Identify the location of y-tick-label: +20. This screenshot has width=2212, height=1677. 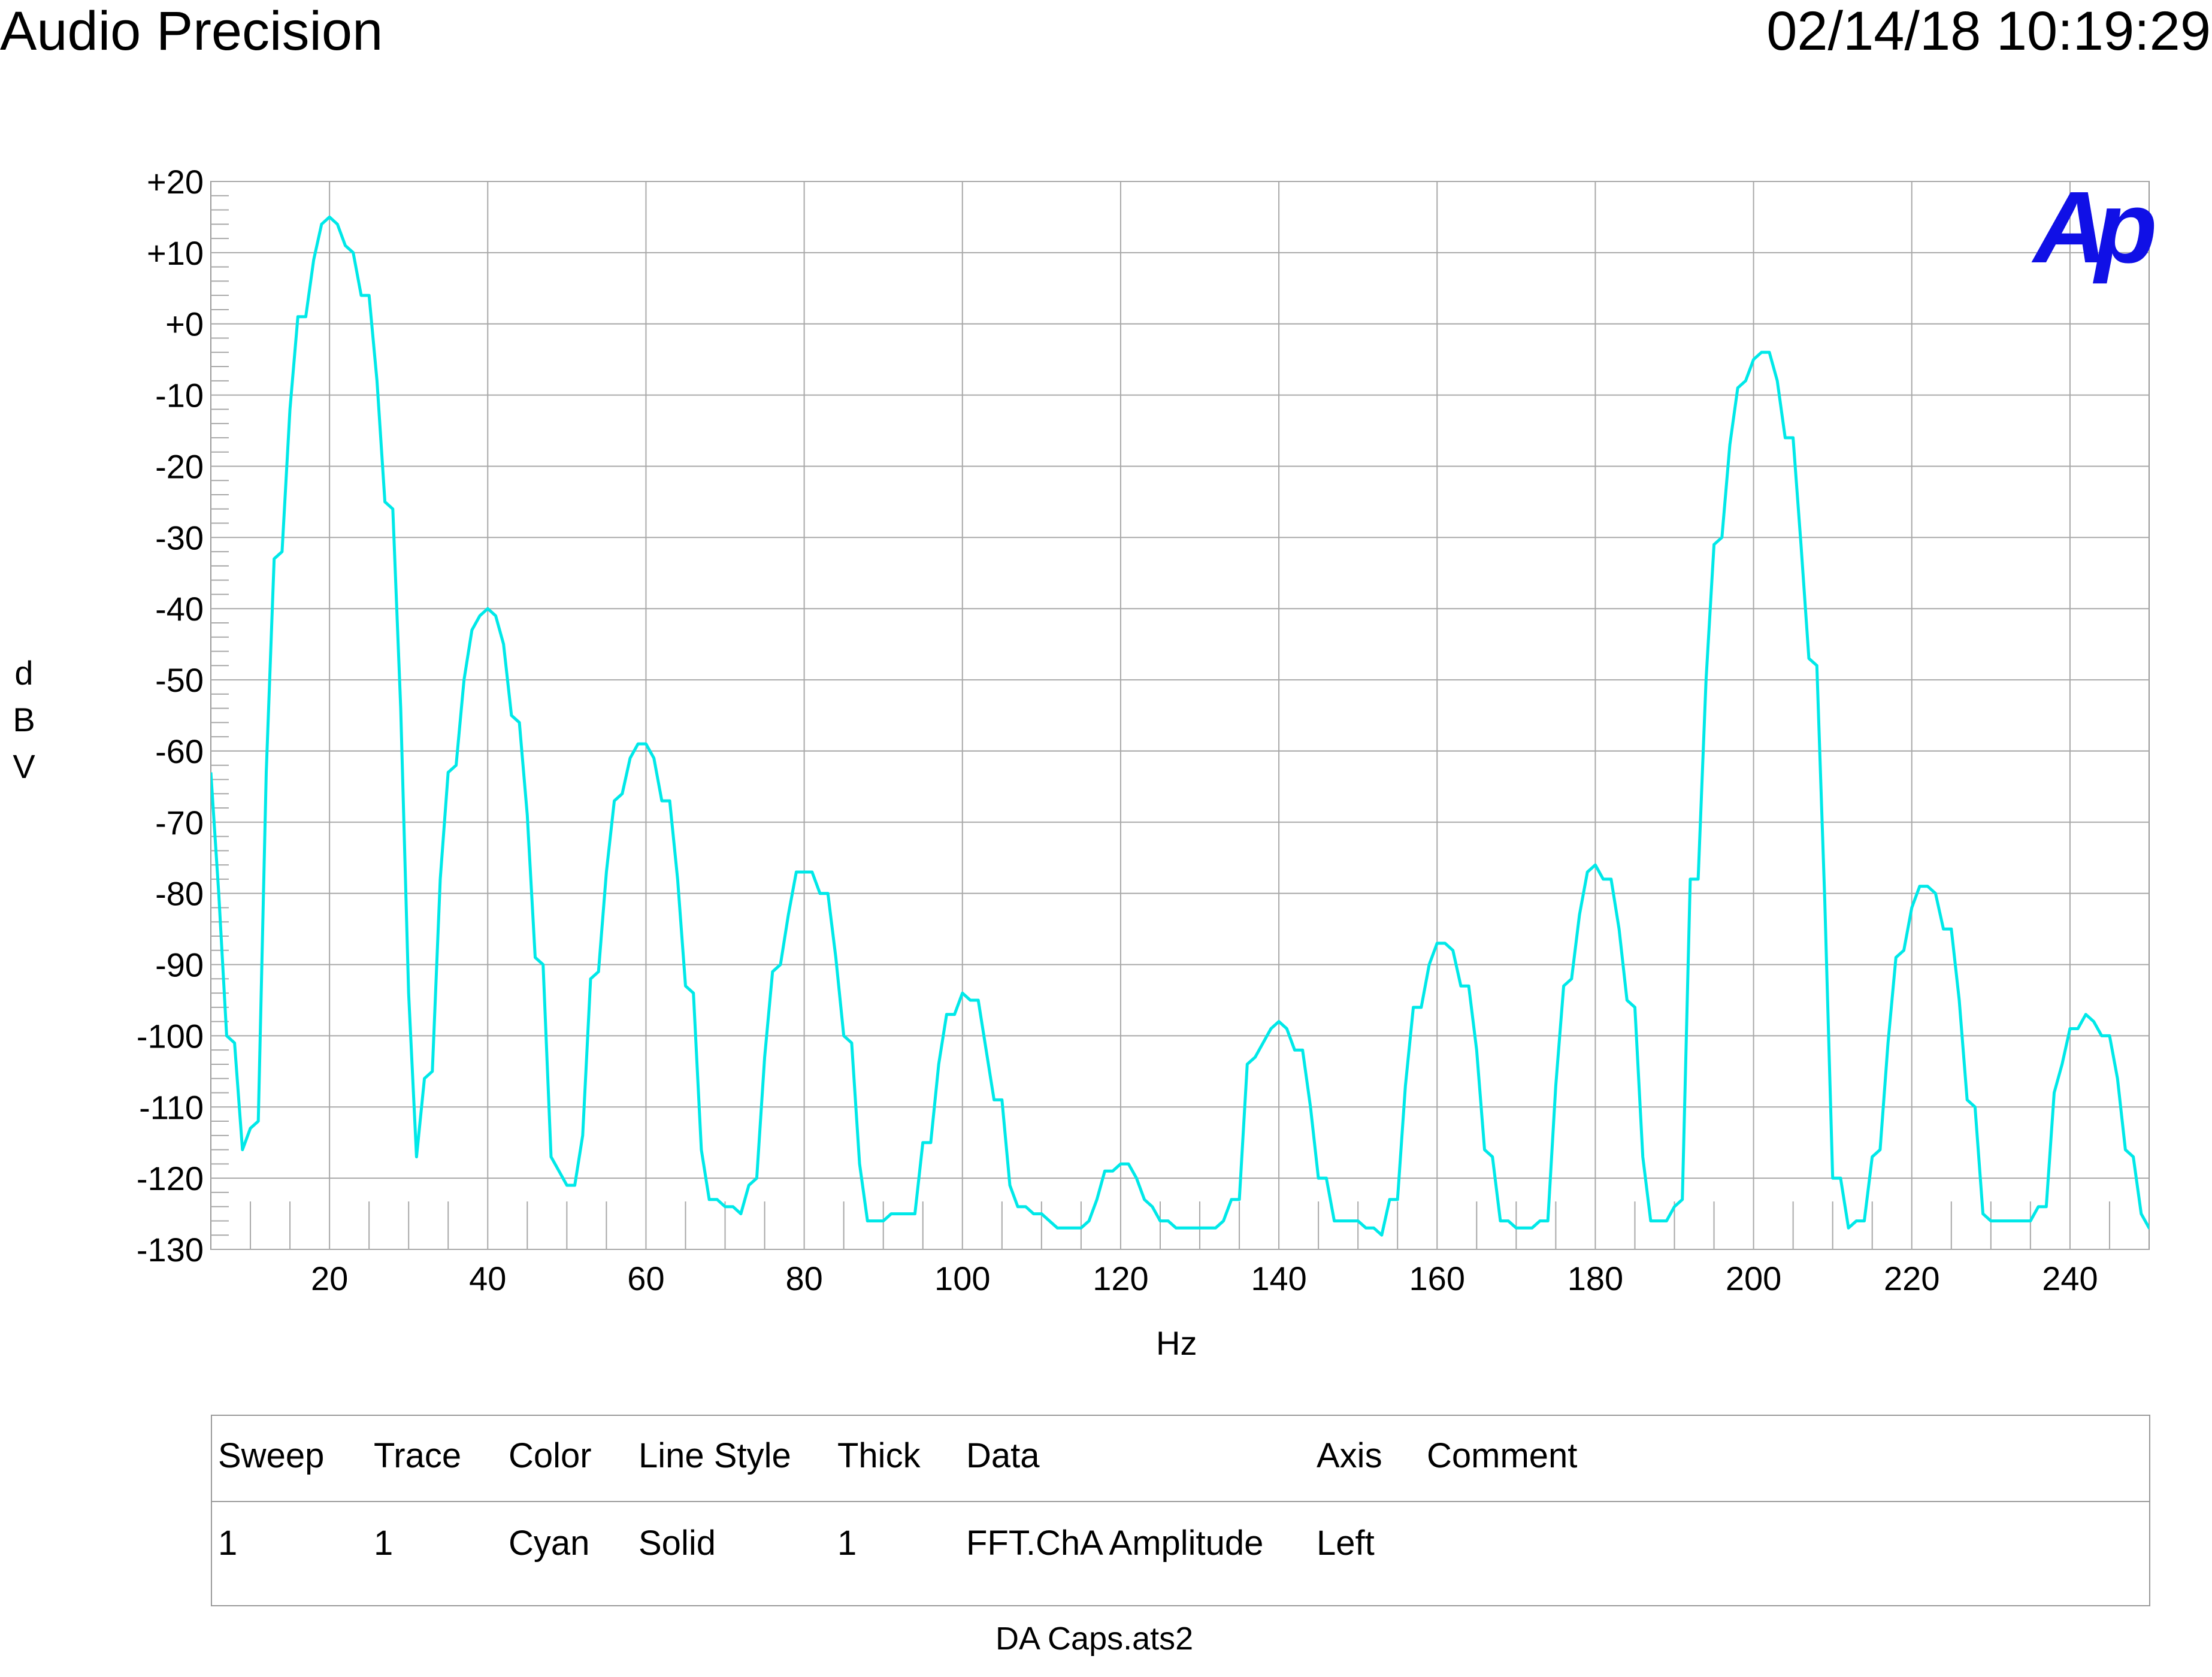
(175, 182).